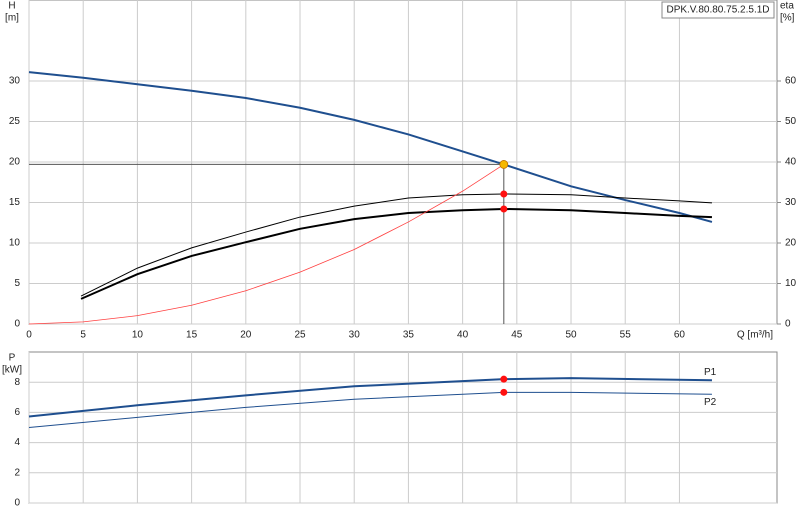 The image size is (800, 520). What do you see at coordinates (710, 402) in the screenshot?
I see `curve-label: P2` at bounding box center [710, 402].